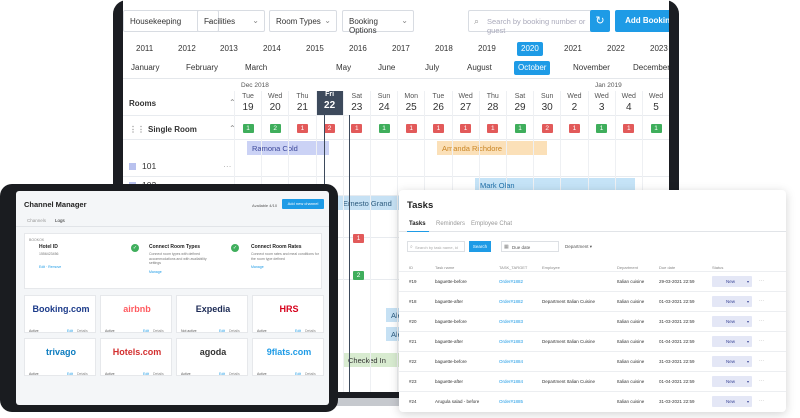 The image size is (800, 418). What do you see at coordinates (50, 266) in the screenshot?
I see `edit-remove-link: Edit · Remove` at bounding box center [50, 266].